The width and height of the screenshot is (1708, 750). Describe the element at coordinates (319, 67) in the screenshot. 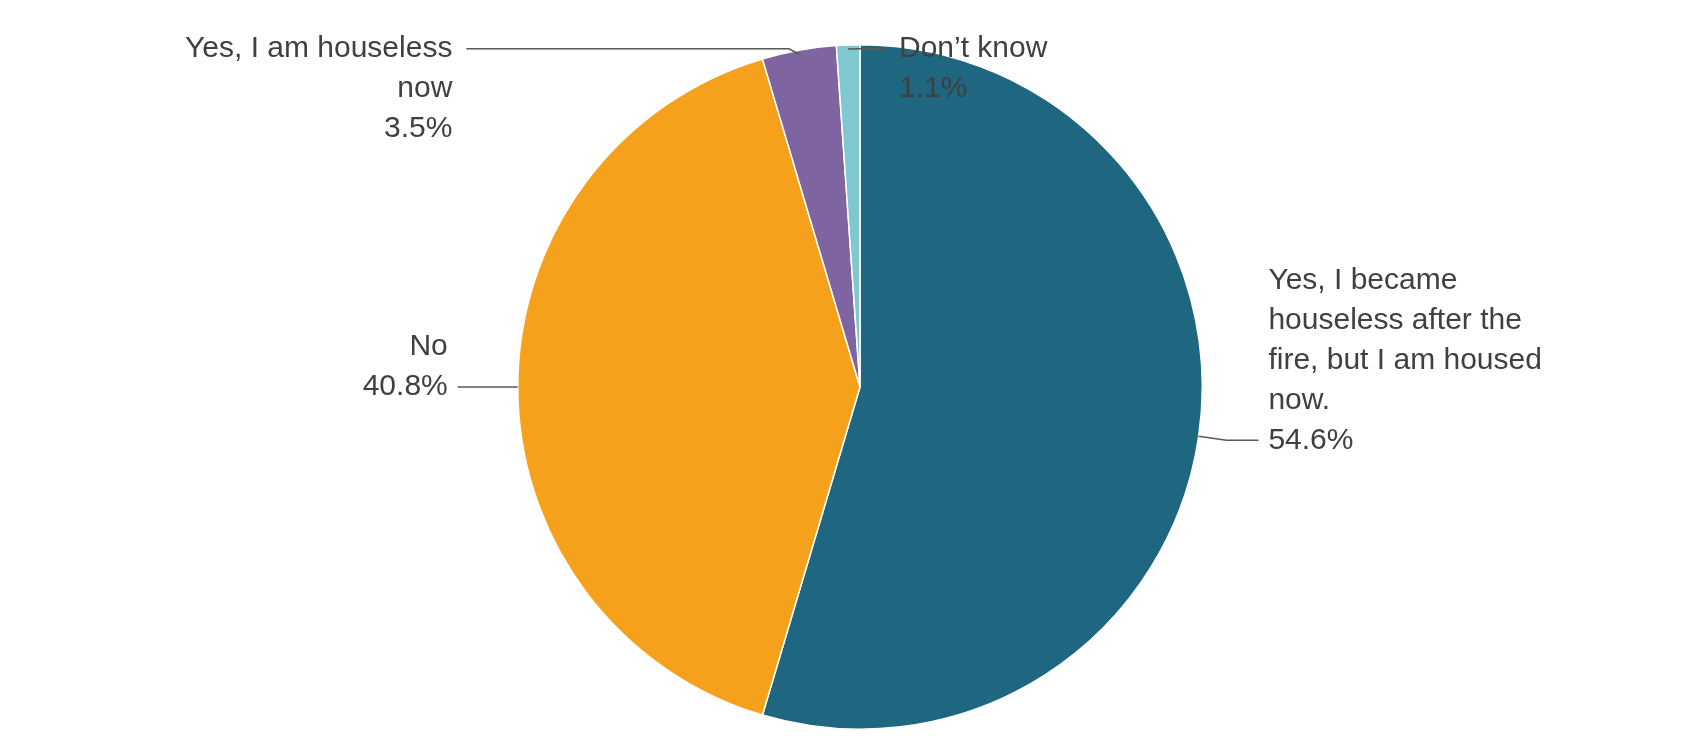

I see `slice-label: Yes, I am houseless now` at that location.